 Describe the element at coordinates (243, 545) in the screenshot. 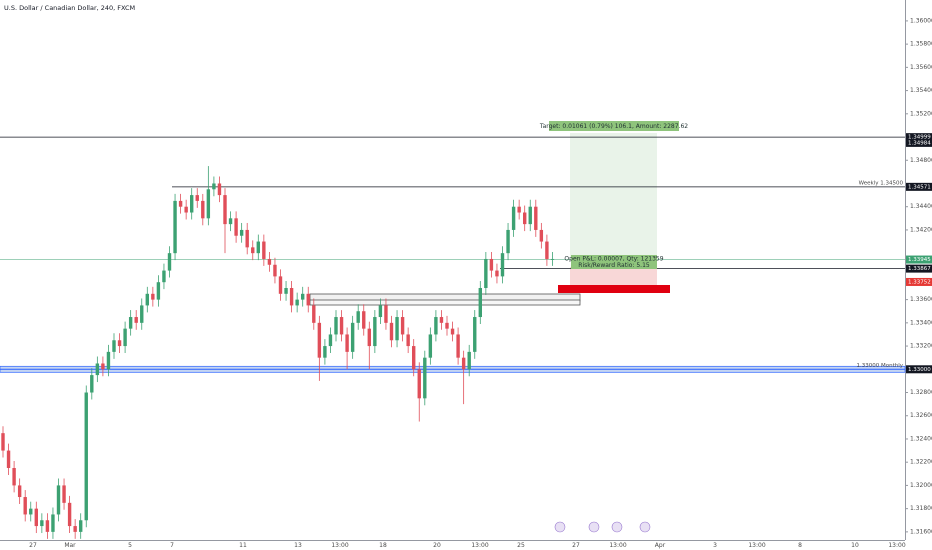

I see `x-tick-label: 11` at that location.